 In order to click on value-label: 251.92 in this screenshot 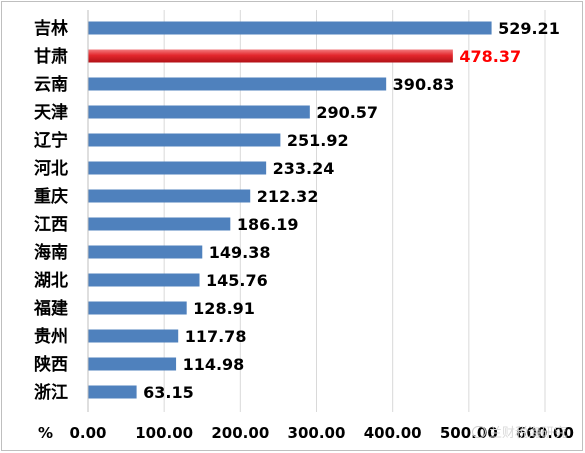, I will do `click(318, 140)`.